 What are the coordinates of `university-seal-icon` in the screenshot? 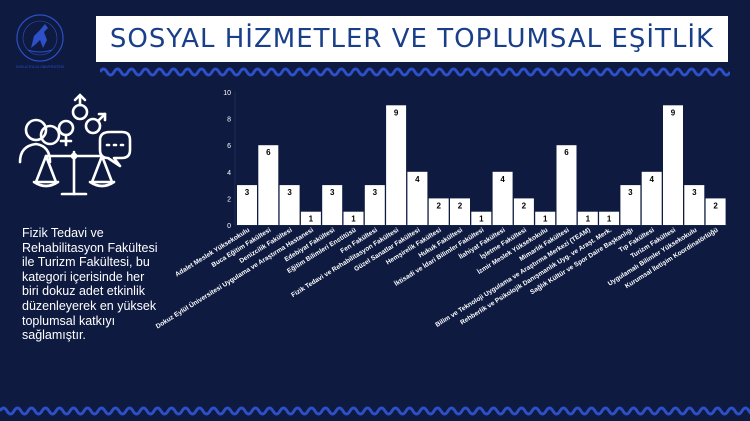 It's located at (40, 38).